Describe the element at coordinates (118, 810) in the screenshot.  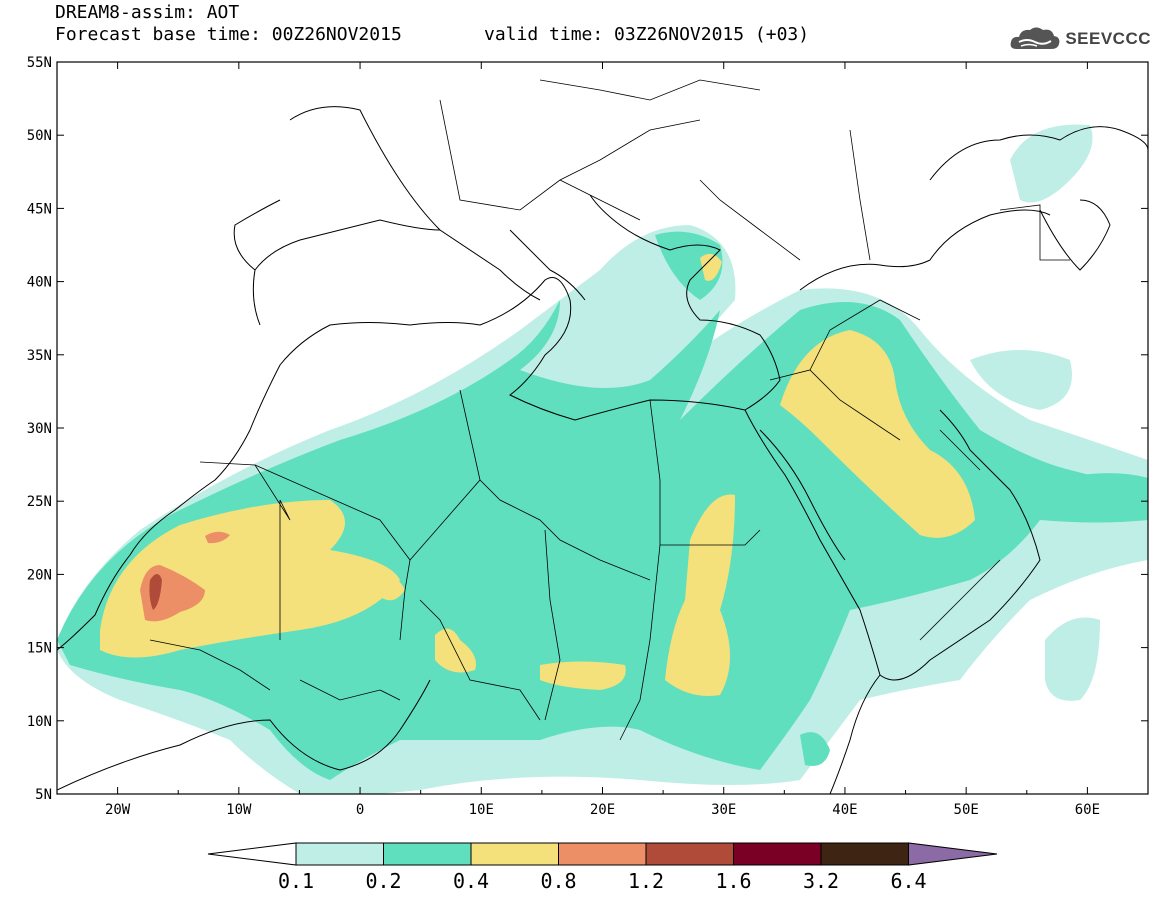
I see `lon-tick-label: 20W` at that location.